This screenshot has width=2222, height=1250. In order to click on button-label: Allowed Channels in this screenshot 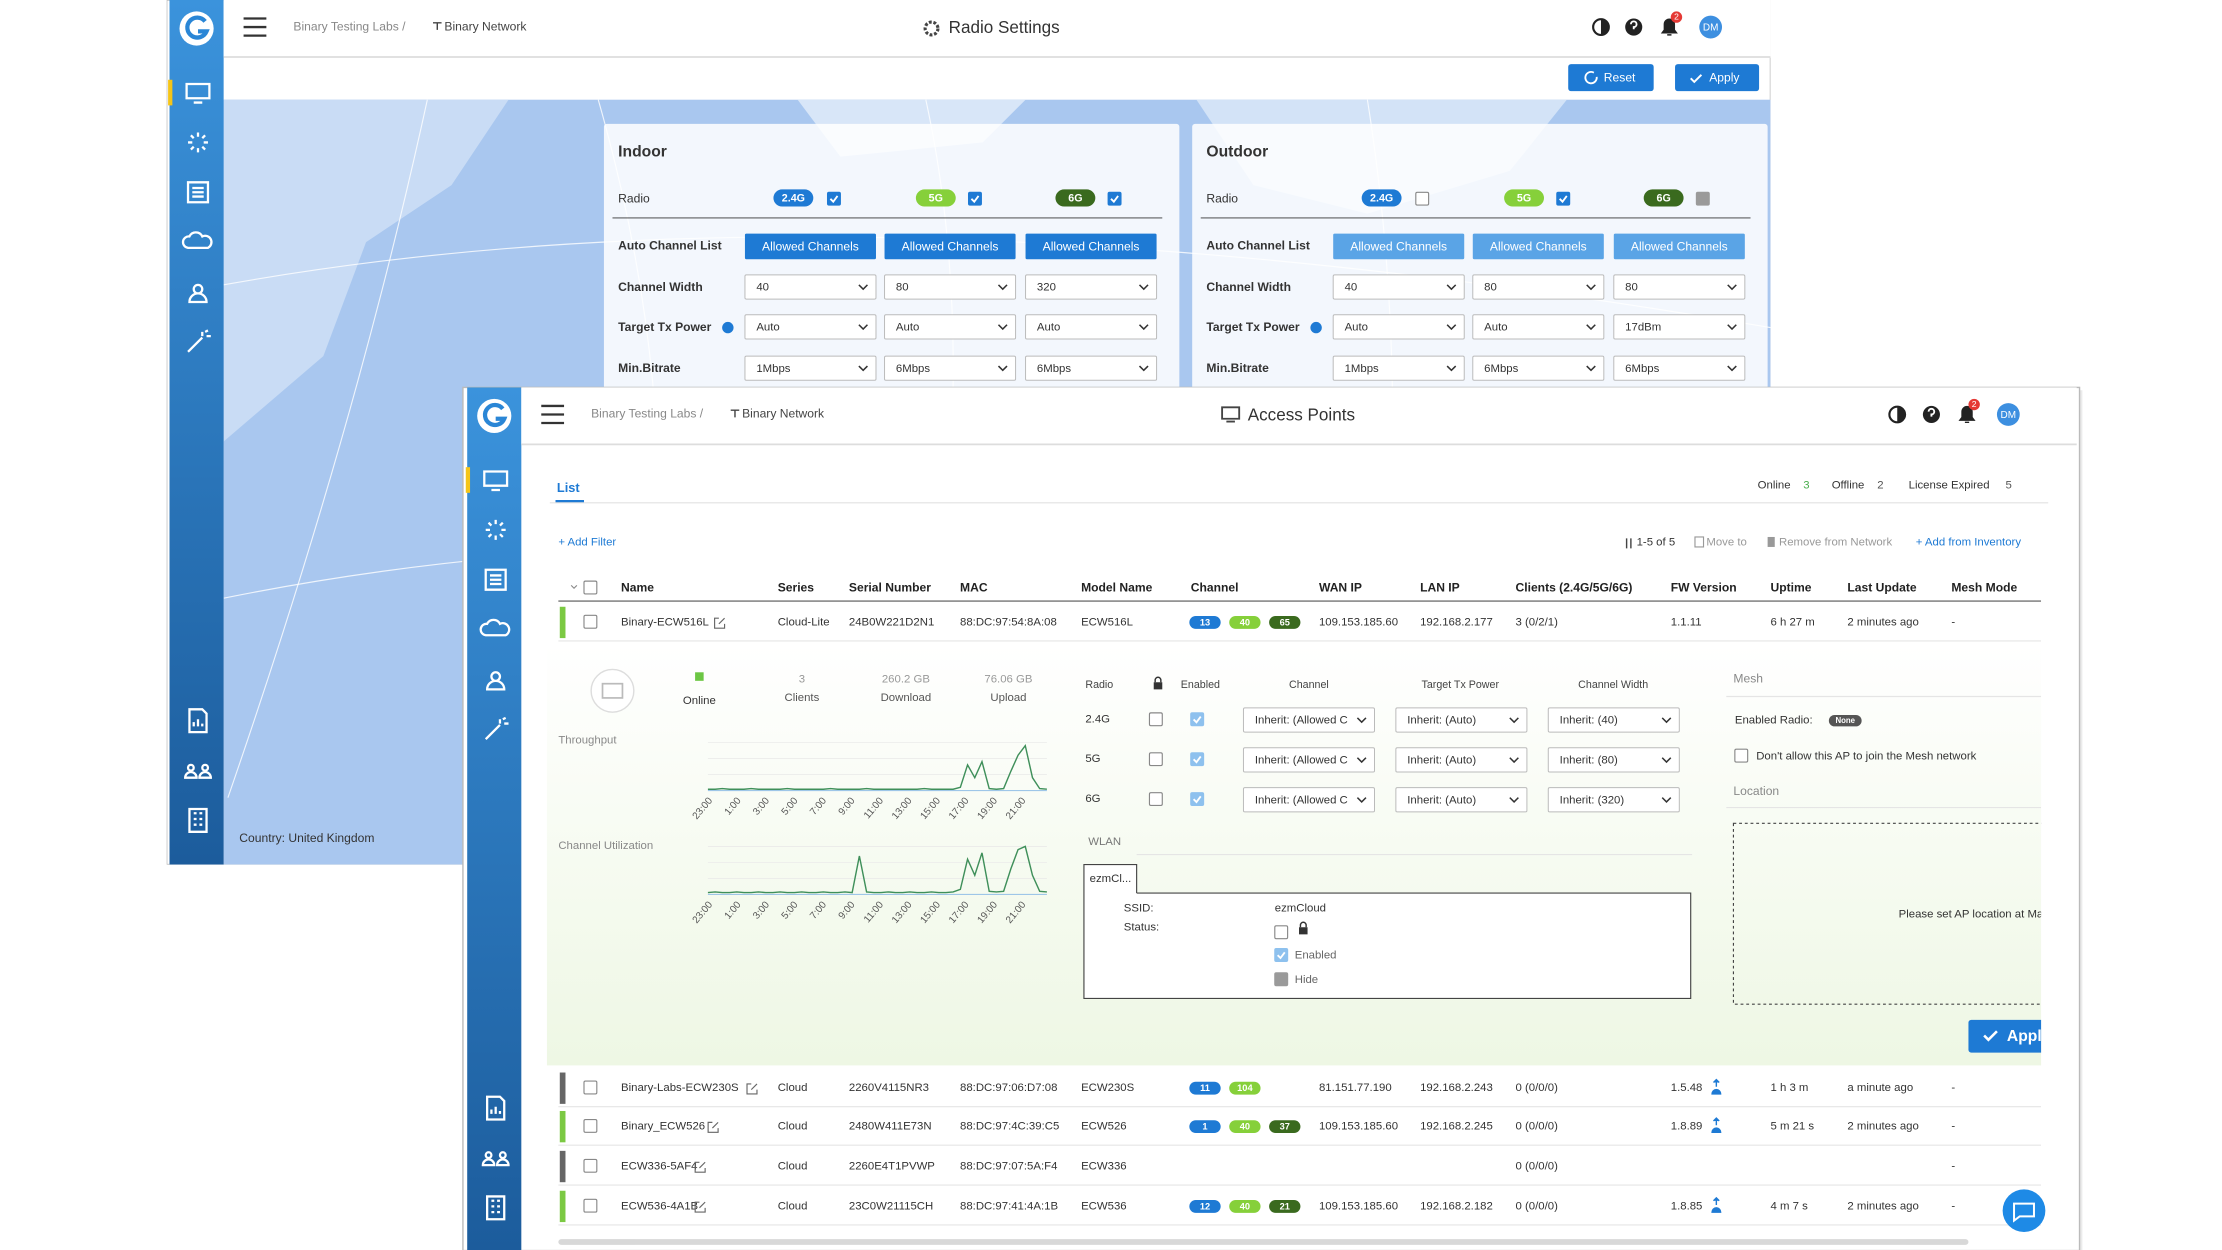, I will do `click(950, 246)`.